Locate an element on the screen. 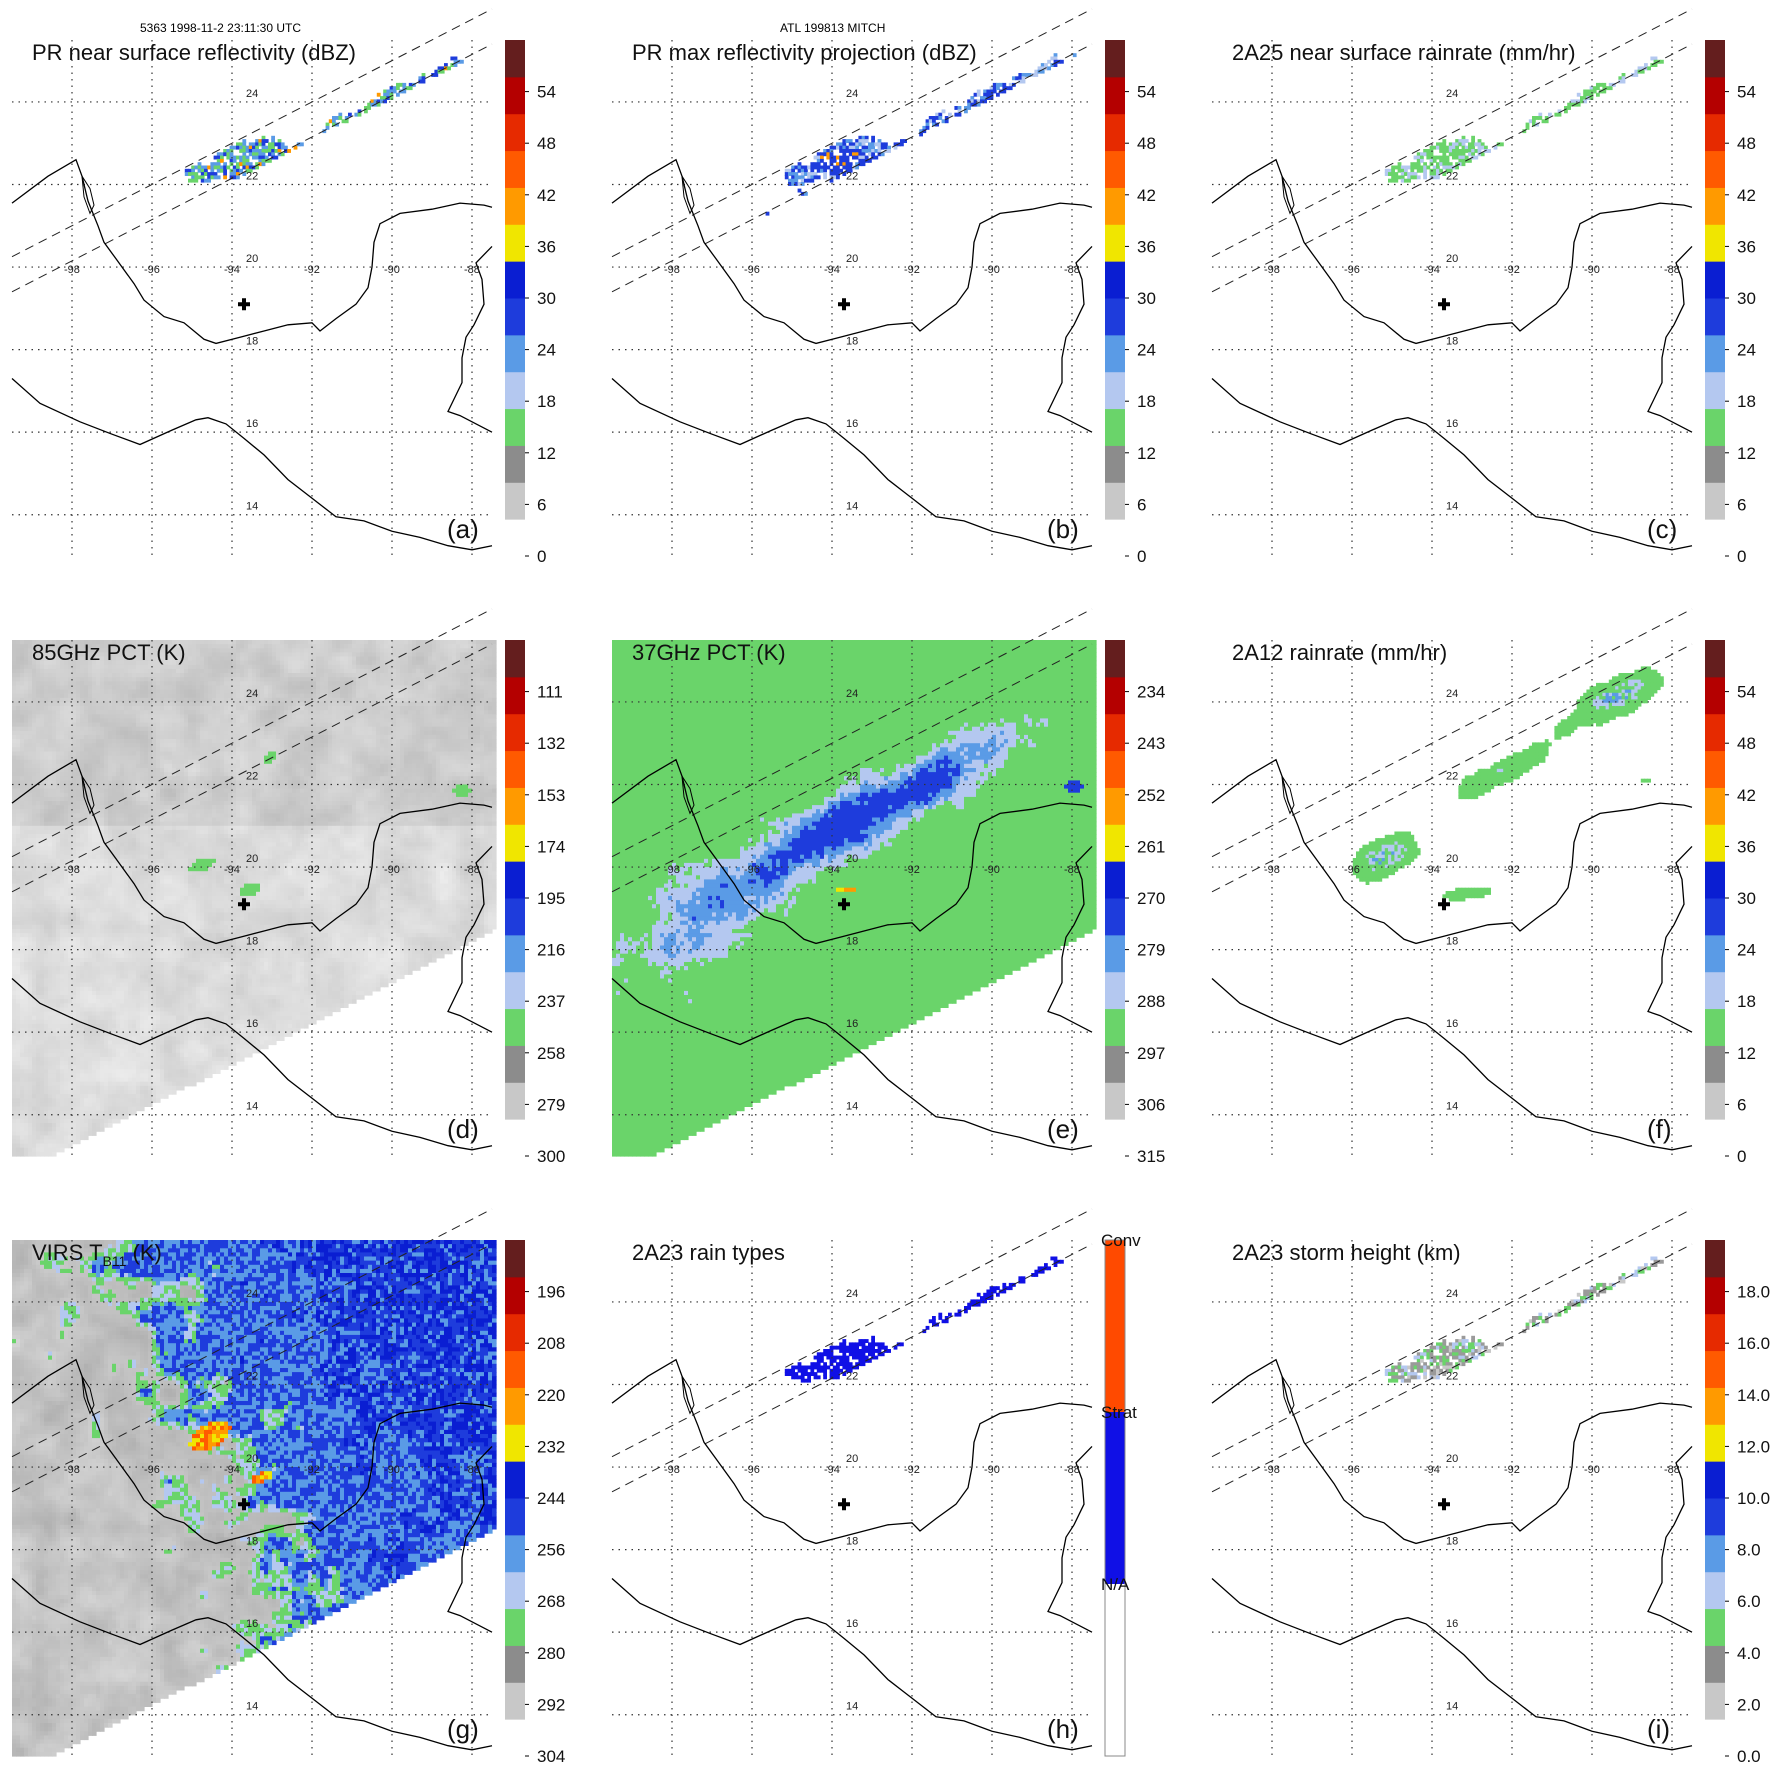 Image resolution: width=1771 pixels, height=1776 pixels. colorbar-label: 30 is located at coordinates (1746, 298).